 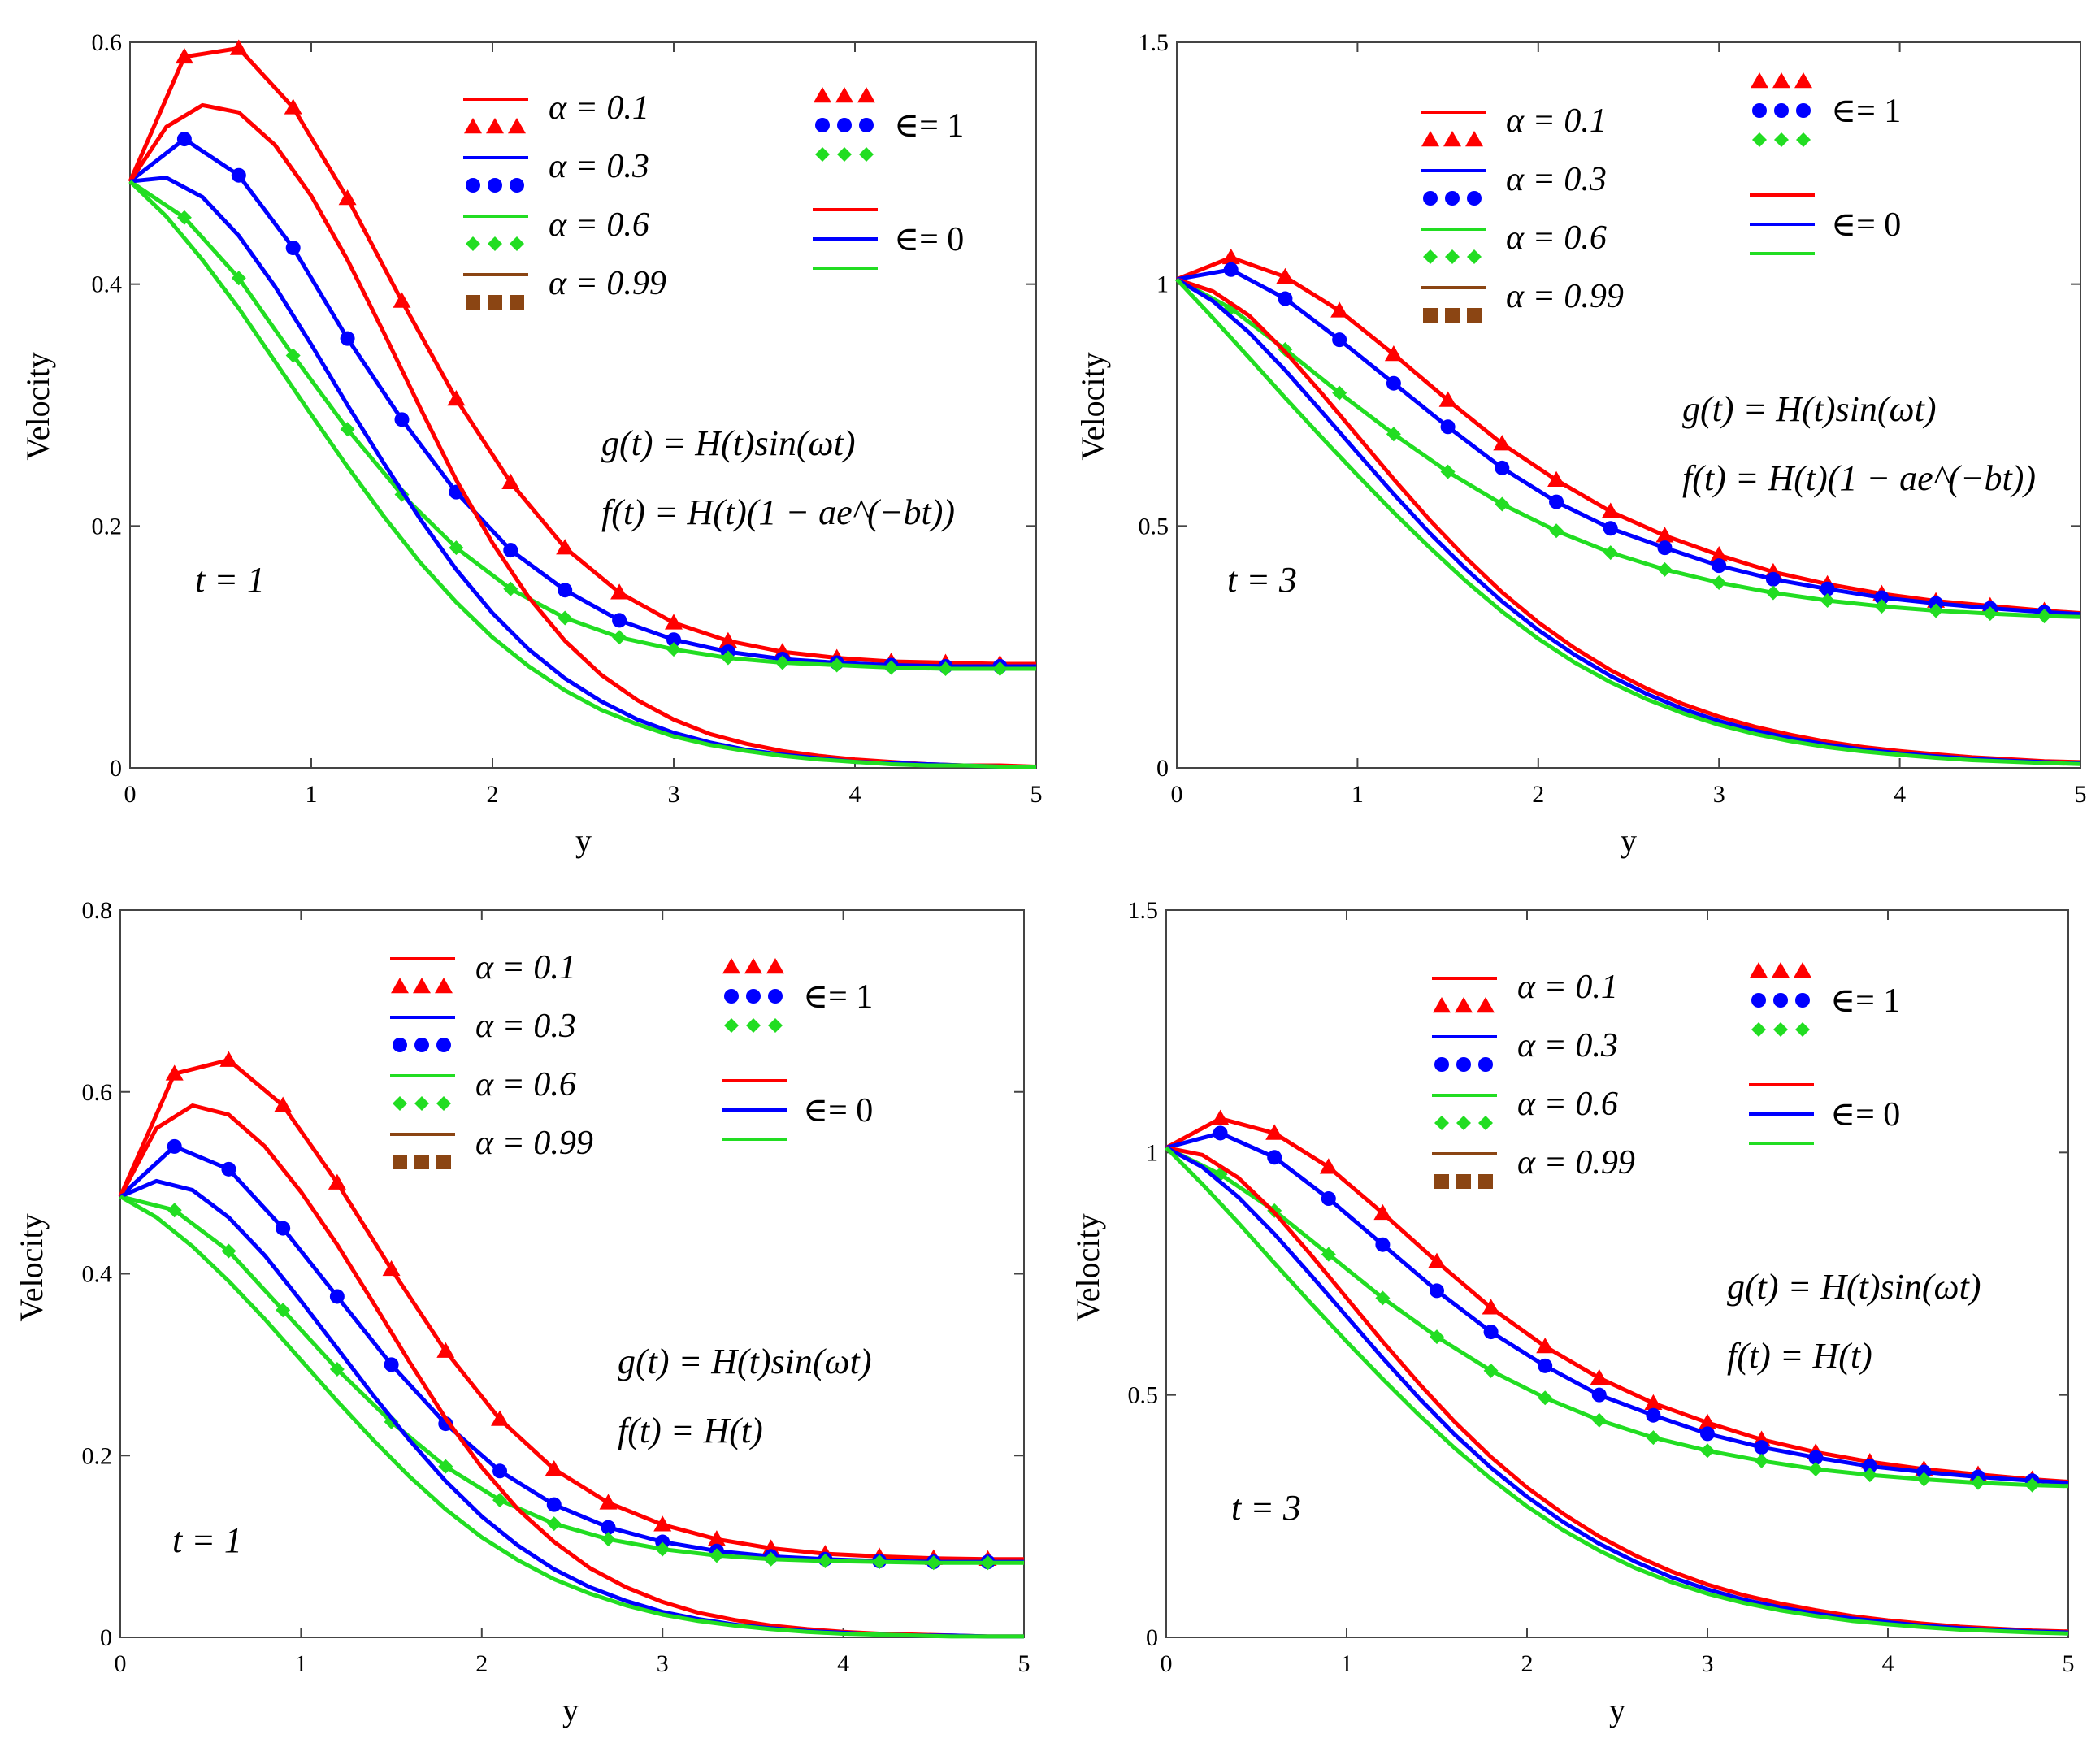 What do you see at coordinates (130, 795) in the screenshot?
I see `x-tick-label: 0` at bounding box center [130, 795].